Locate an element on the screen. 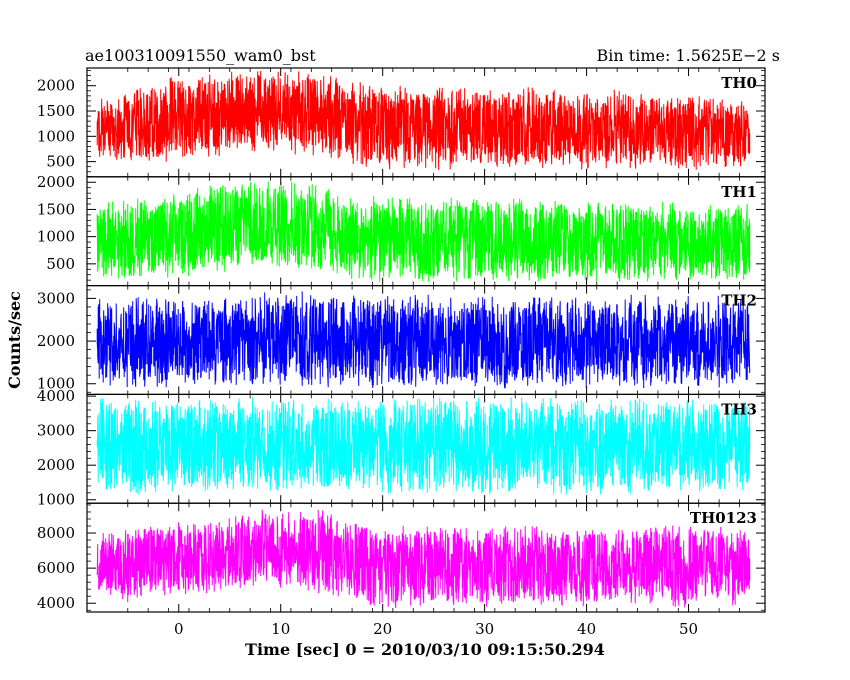 The height and width of the screenshot is (680, 850). y-tick-label: 6000 is located at coordinates (56, 568).